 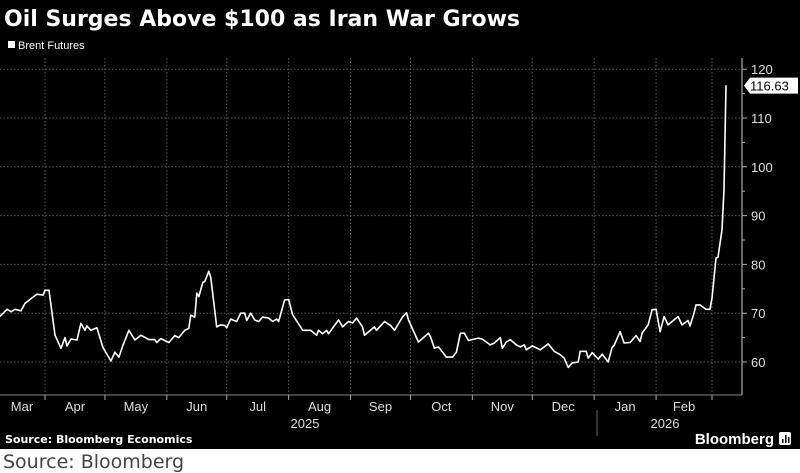 I want to click on y-tick-label: 70, so click(x=758, y=313).